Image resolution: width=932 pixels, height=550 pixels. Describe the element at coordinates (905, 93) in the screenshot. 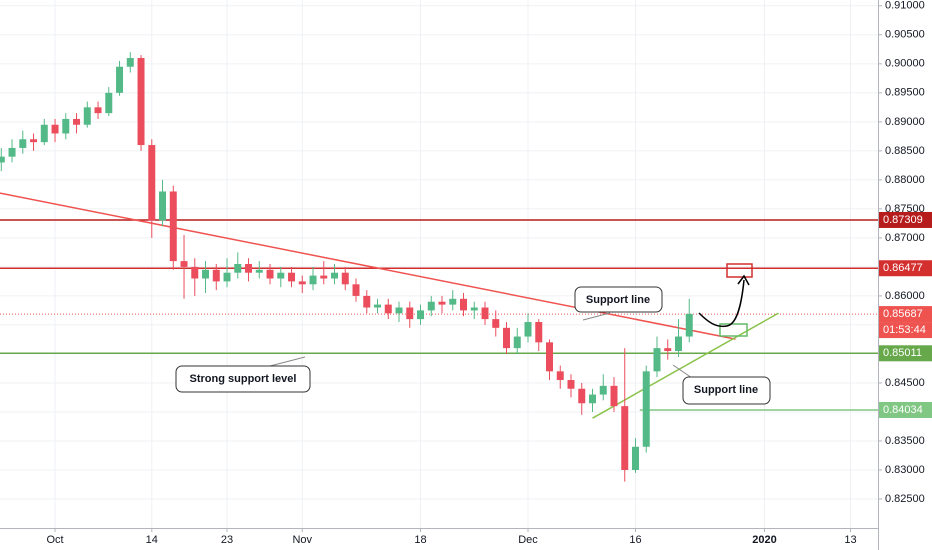

I see `y-tick-label: 0.89500` at that location.